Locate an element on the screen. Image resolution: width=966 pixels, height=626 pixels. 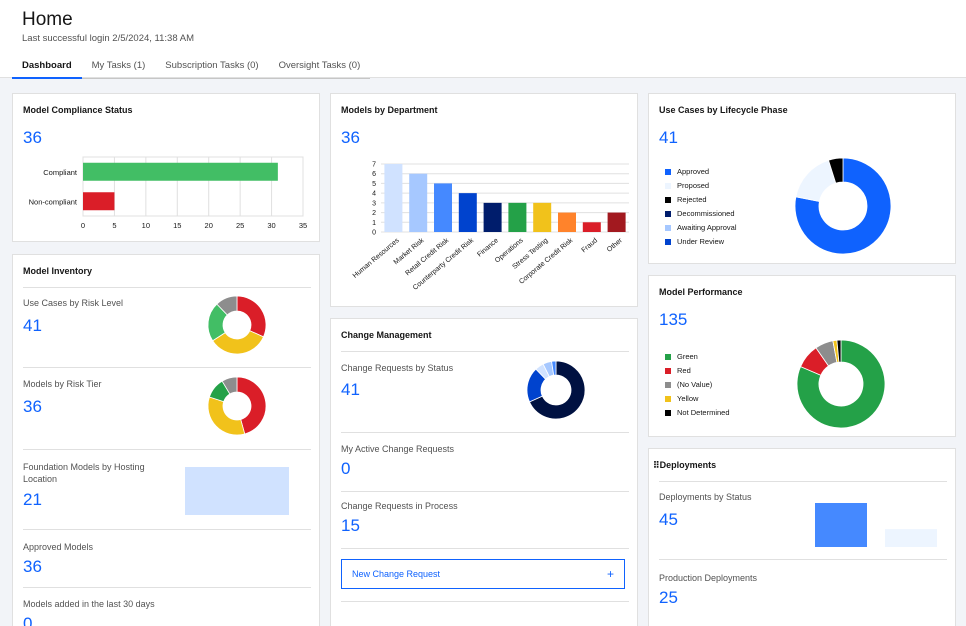
legend-rejected: Rejected is located at coordinates (686, 199).